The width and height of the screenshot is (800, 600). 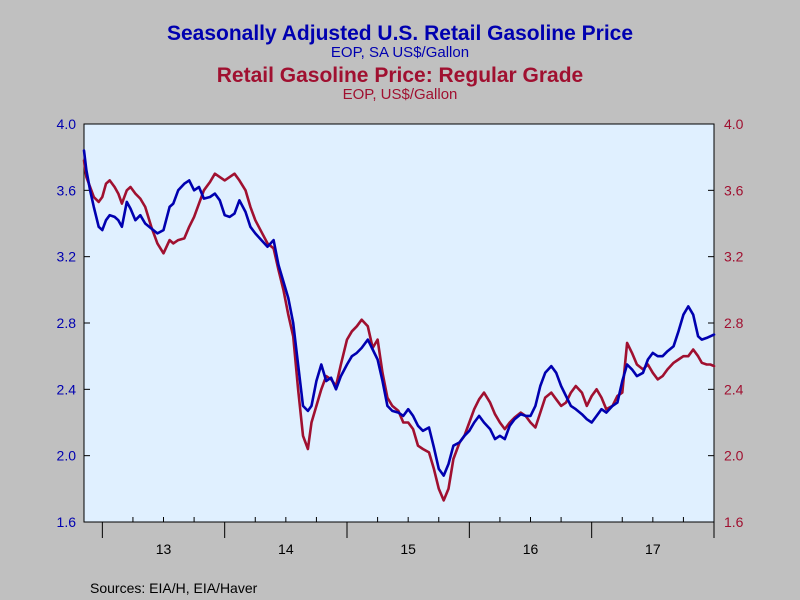 I want to click on left-y-axis: 1.6 2.0 2.4 2.8 3.2 3.6 4.0, so click(x=73, y=323).